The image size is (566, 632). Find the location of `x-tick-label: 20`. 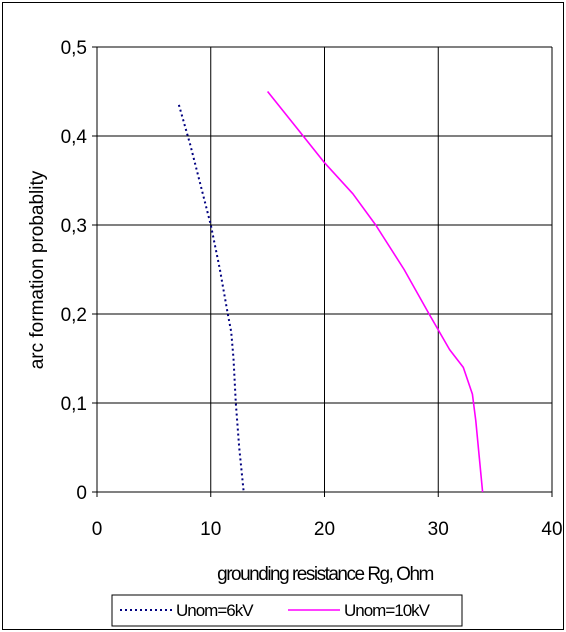

x-tick-label: 20 is located at coordinates (324, 529).